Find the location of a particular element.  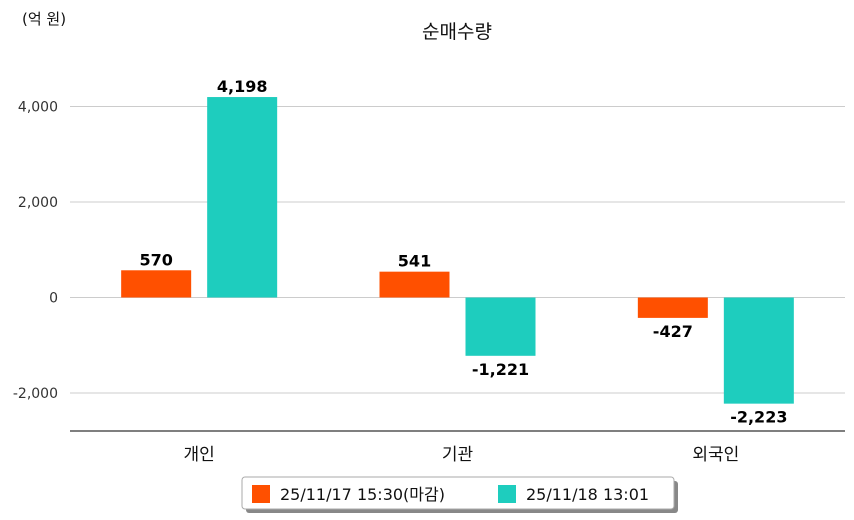

legend-item-1: 25/11/17 15:30(마감) is located at coordinates (348, 494).